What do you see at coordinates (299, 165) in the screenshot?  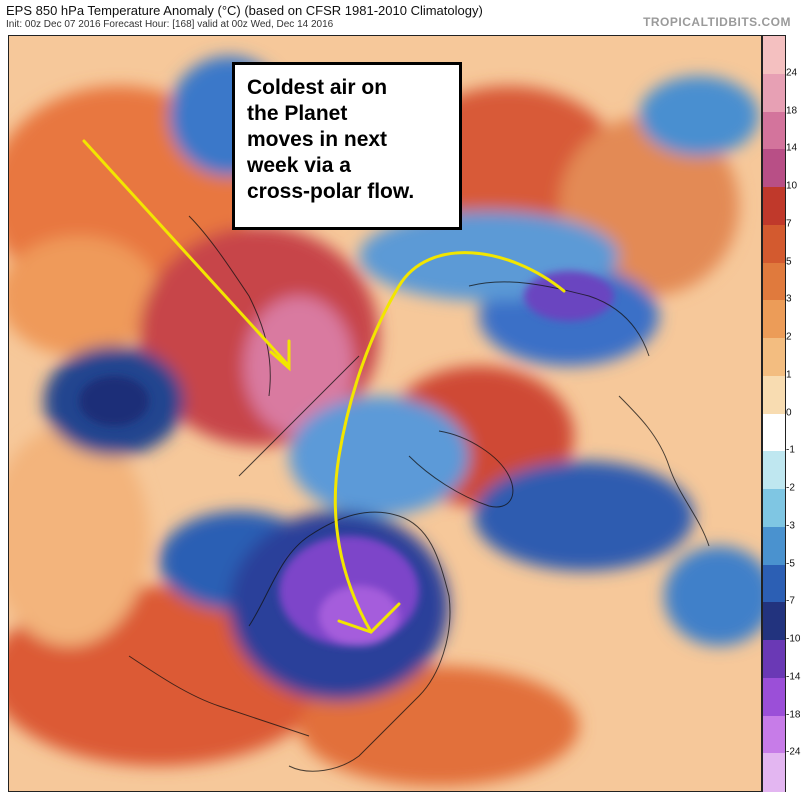 I see `annotation-line: week via a` at bounding box center [299, 165].